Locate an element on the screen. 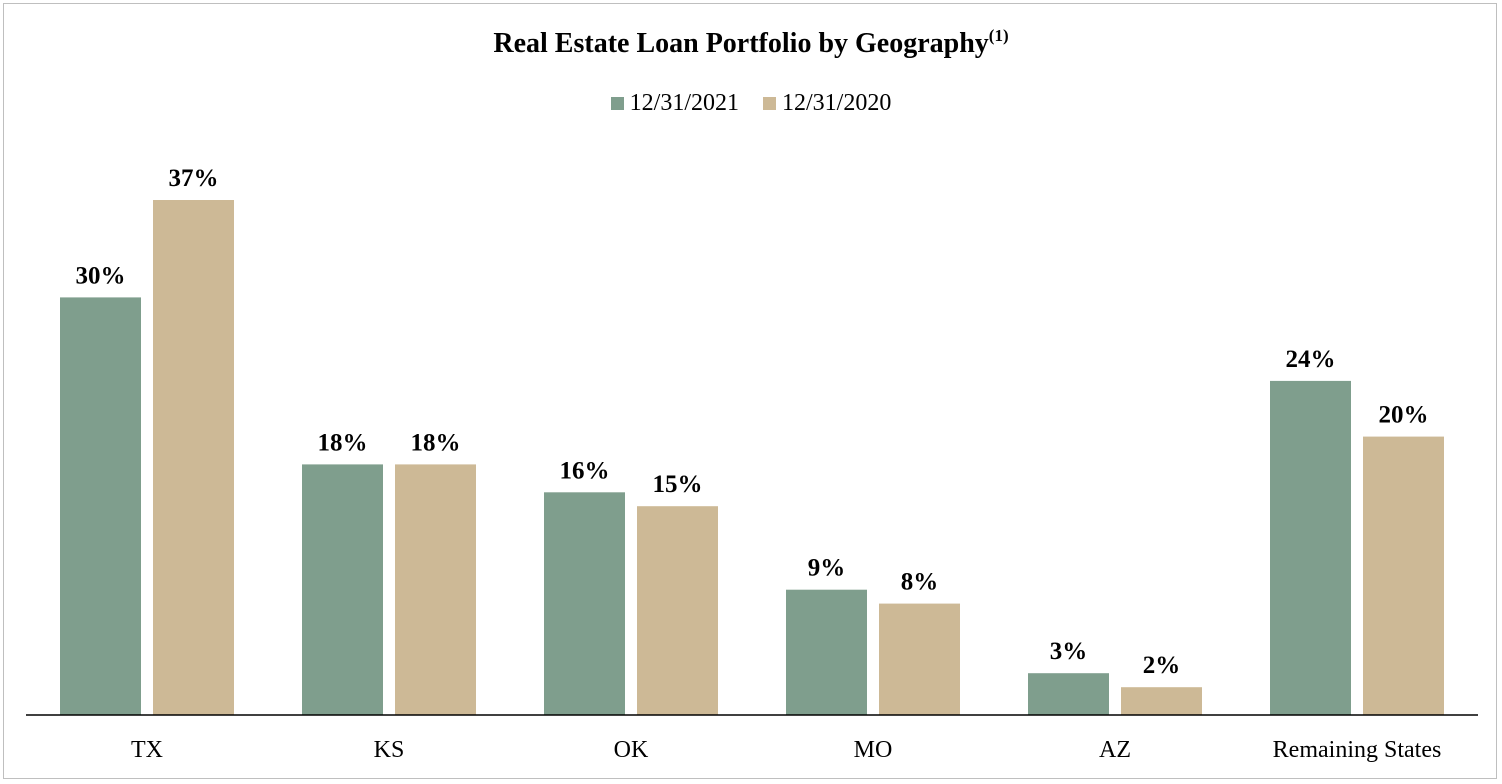 The image size is (1502, 784). legend-item-series-1: 12/31/2021 is located at coordinates (674, 103).